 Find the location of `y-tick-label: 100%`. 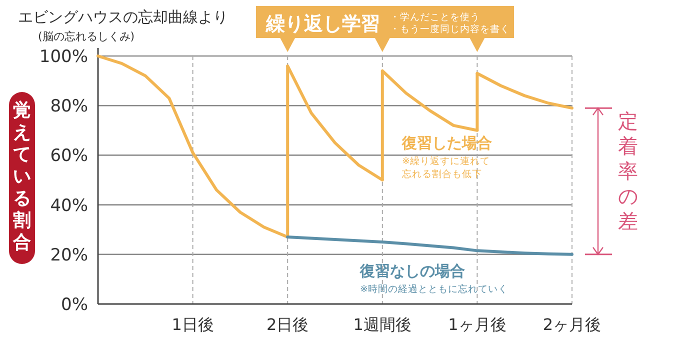

y-tick-label: 100% is located at coordinates (63, 57).